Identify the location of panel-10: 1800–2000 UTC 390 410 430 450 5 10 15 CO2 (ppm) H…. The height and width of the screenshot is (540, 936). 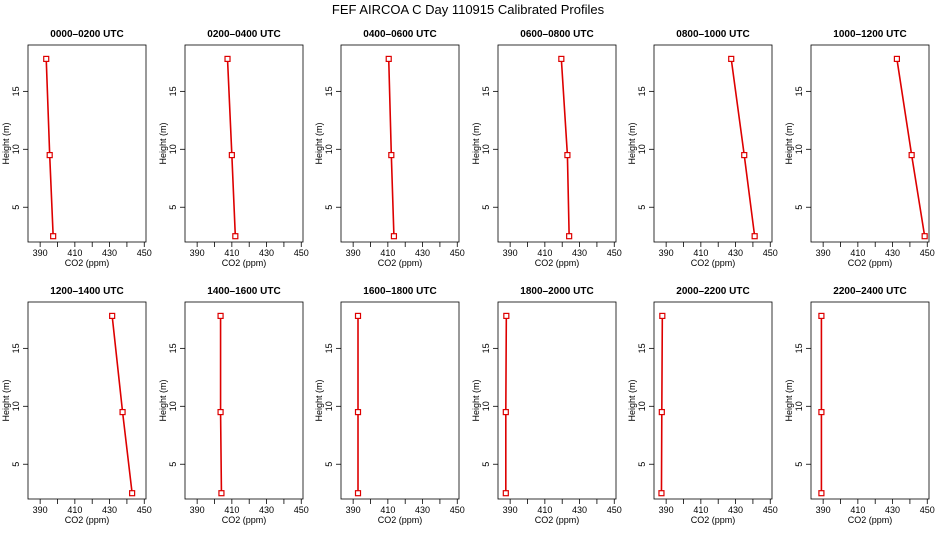
(546, 405).